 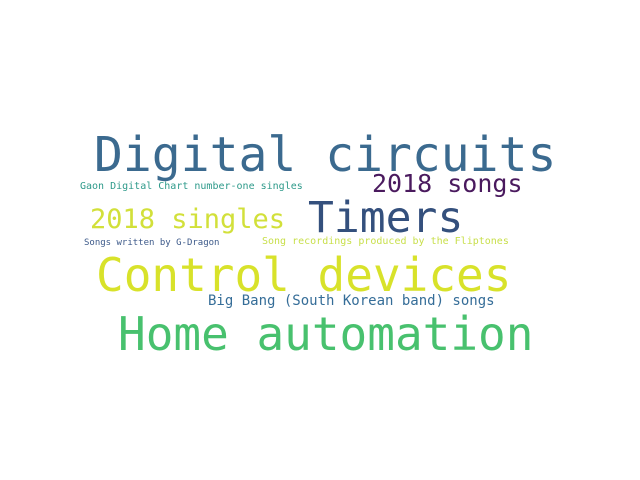 I want to click on word-big-bang-songs: Big Bang (South Korean band) songs, so click(x=351, y=301).